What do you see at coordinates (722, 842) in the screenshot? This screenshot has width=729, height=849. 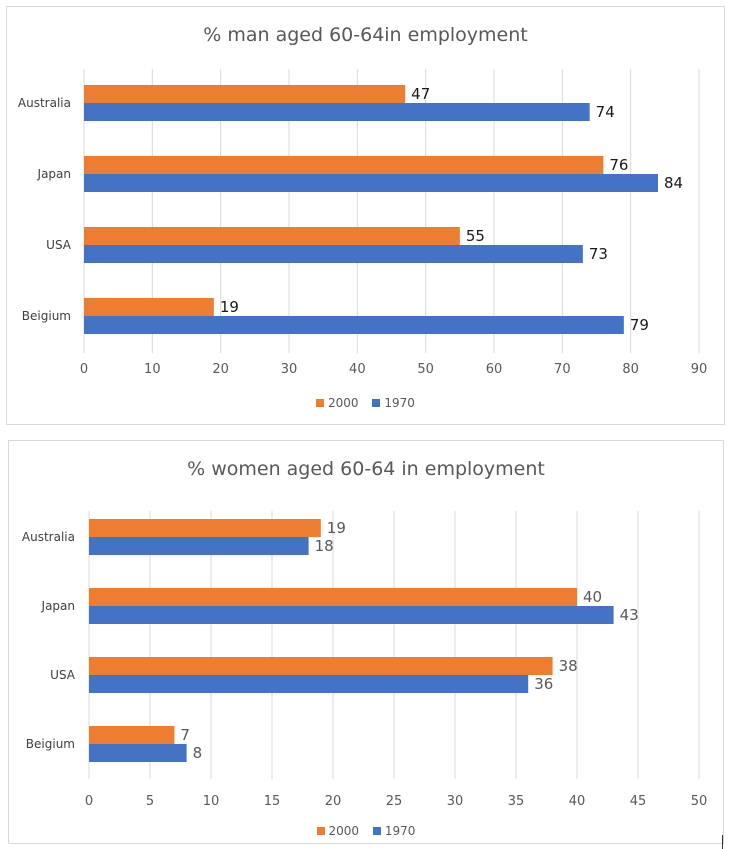 I see `text-cursor-mark` at bounding box center [722, 842].